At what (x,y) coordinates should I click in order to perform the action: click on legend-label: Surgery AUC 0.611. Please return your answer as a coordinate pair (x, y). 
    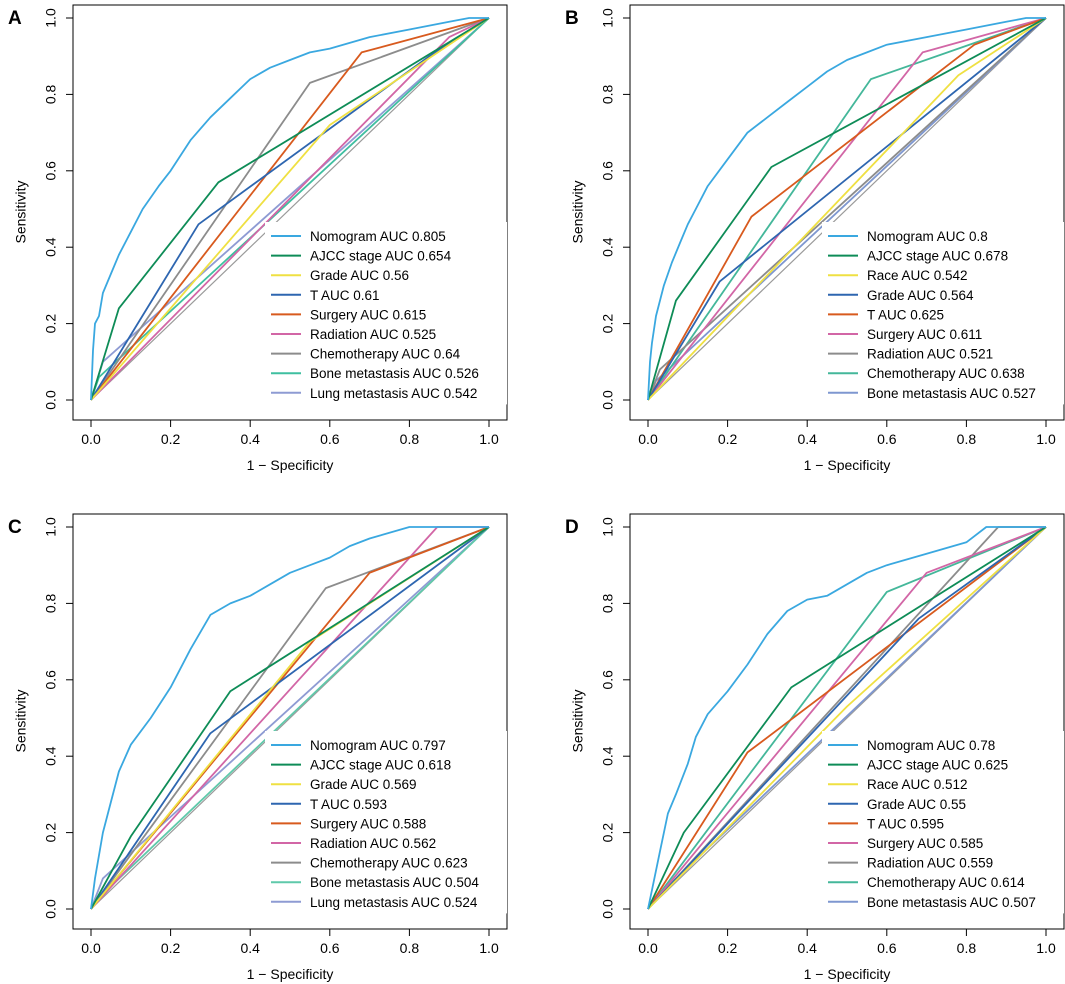
    Looking at the image, I should click on (924, 334).